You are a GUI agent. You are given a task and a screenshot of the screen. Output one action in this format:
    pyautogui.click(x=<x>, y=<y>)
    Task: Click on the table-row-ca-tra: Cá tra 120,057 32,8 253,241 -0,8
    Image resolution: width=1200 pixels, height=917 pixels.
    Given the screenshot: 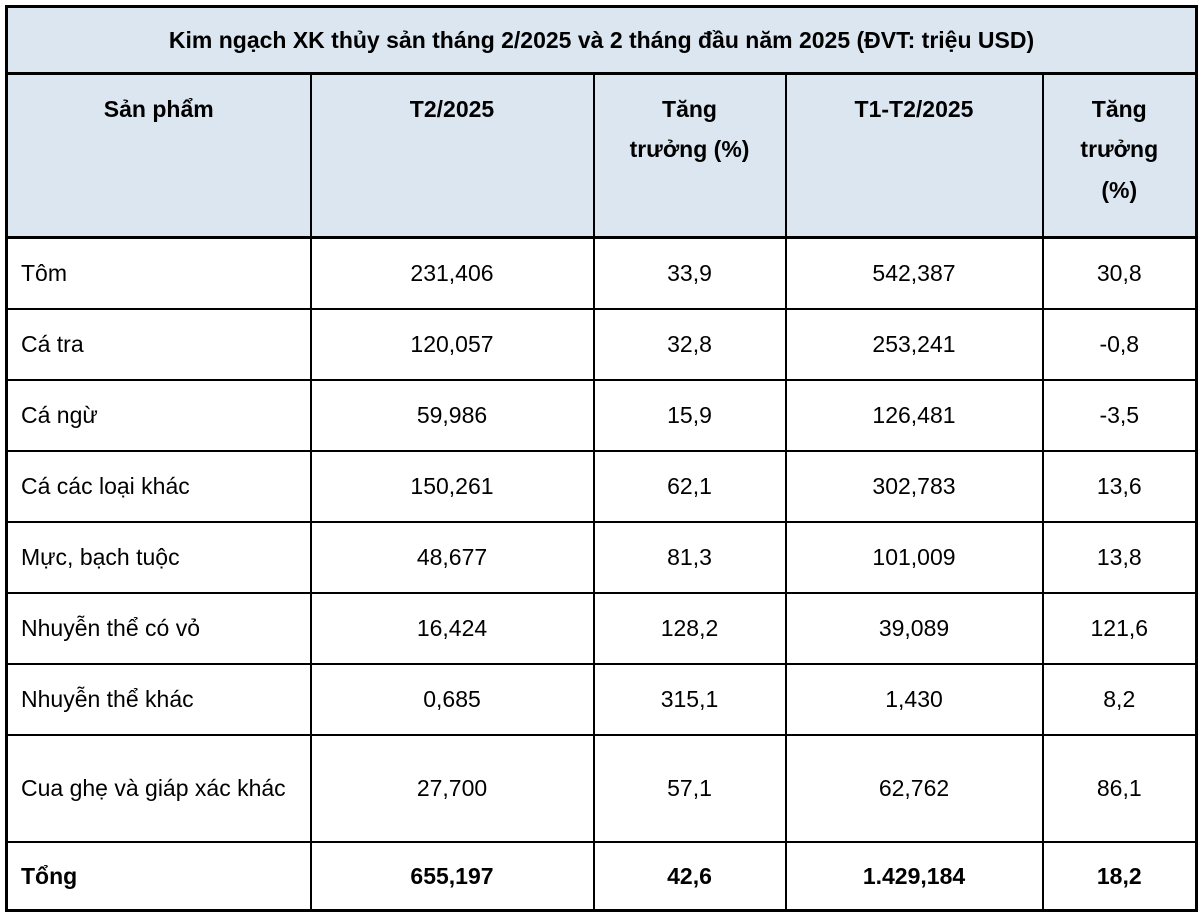 What is the action you would take?
    pyautogui.click(x=601, y=344)
    